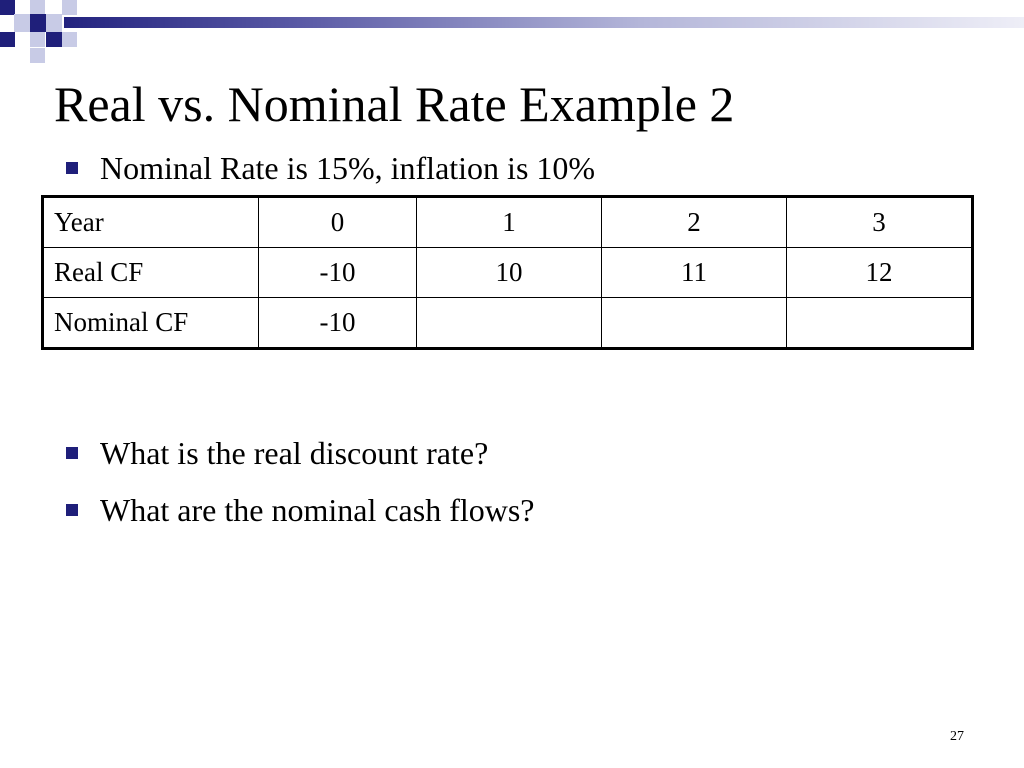 The image size is (1024, 768). I want to click on table-cell: Nominal CF, so click(150, 323).